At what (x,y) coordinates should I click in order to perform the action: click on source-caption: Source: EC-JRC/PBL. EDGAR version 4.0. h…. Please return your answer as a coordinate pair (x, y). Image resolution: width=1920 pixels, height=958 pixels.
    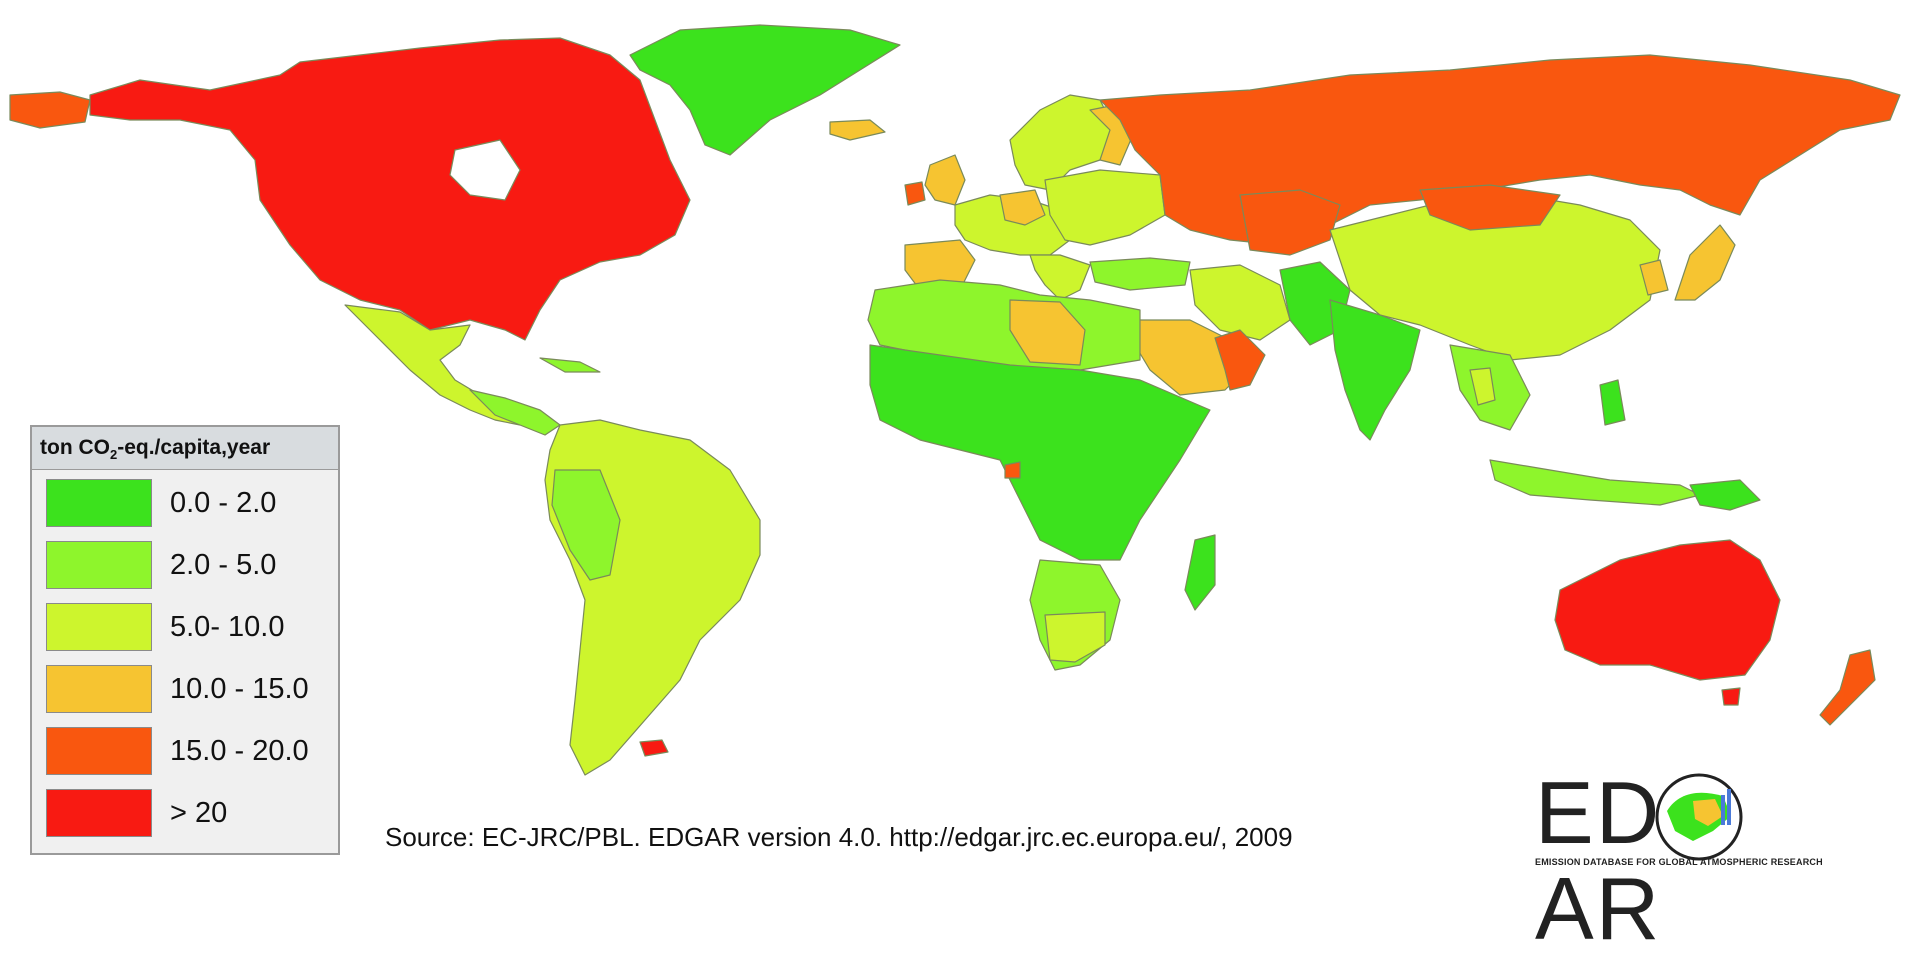
    Looking at the image, I should click on (839, 837).